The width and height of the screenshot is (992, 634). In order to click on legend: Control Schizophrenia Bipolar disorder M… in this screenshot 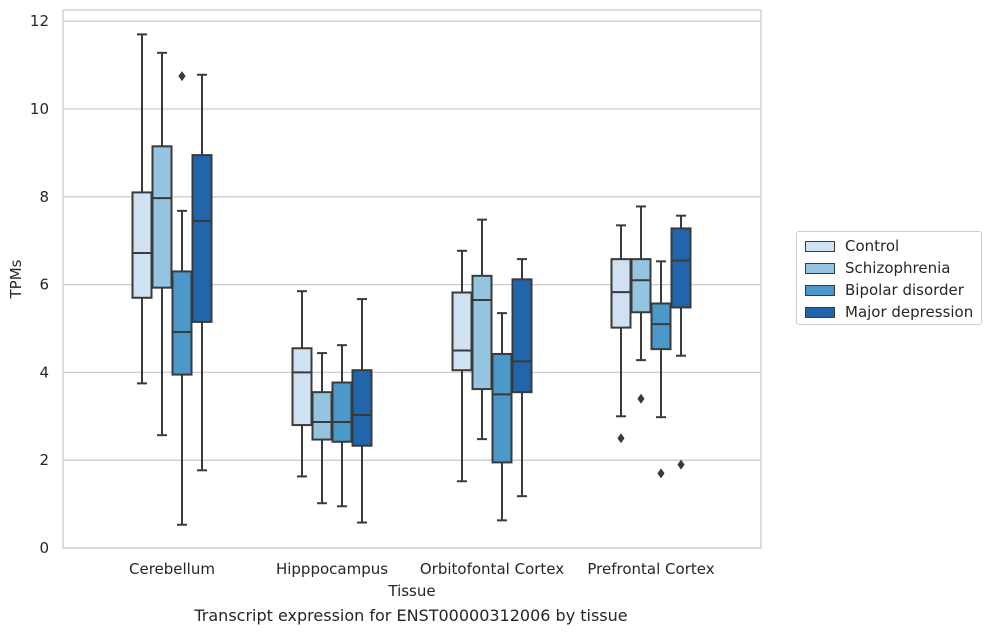, I will do `click(889, 278)`.